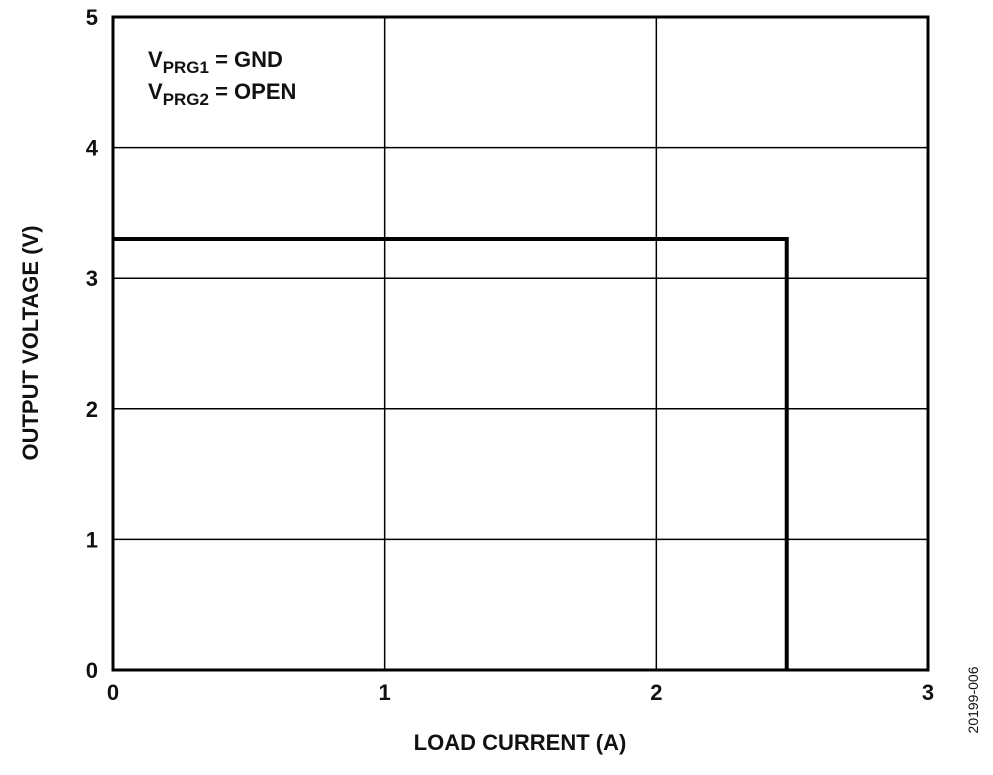 This screenshot has width=993, height=775. What do you see at coordinates (92, 17) in the screenshot?
I see `y-tick-label: 5` at bounding box center [92, 17].